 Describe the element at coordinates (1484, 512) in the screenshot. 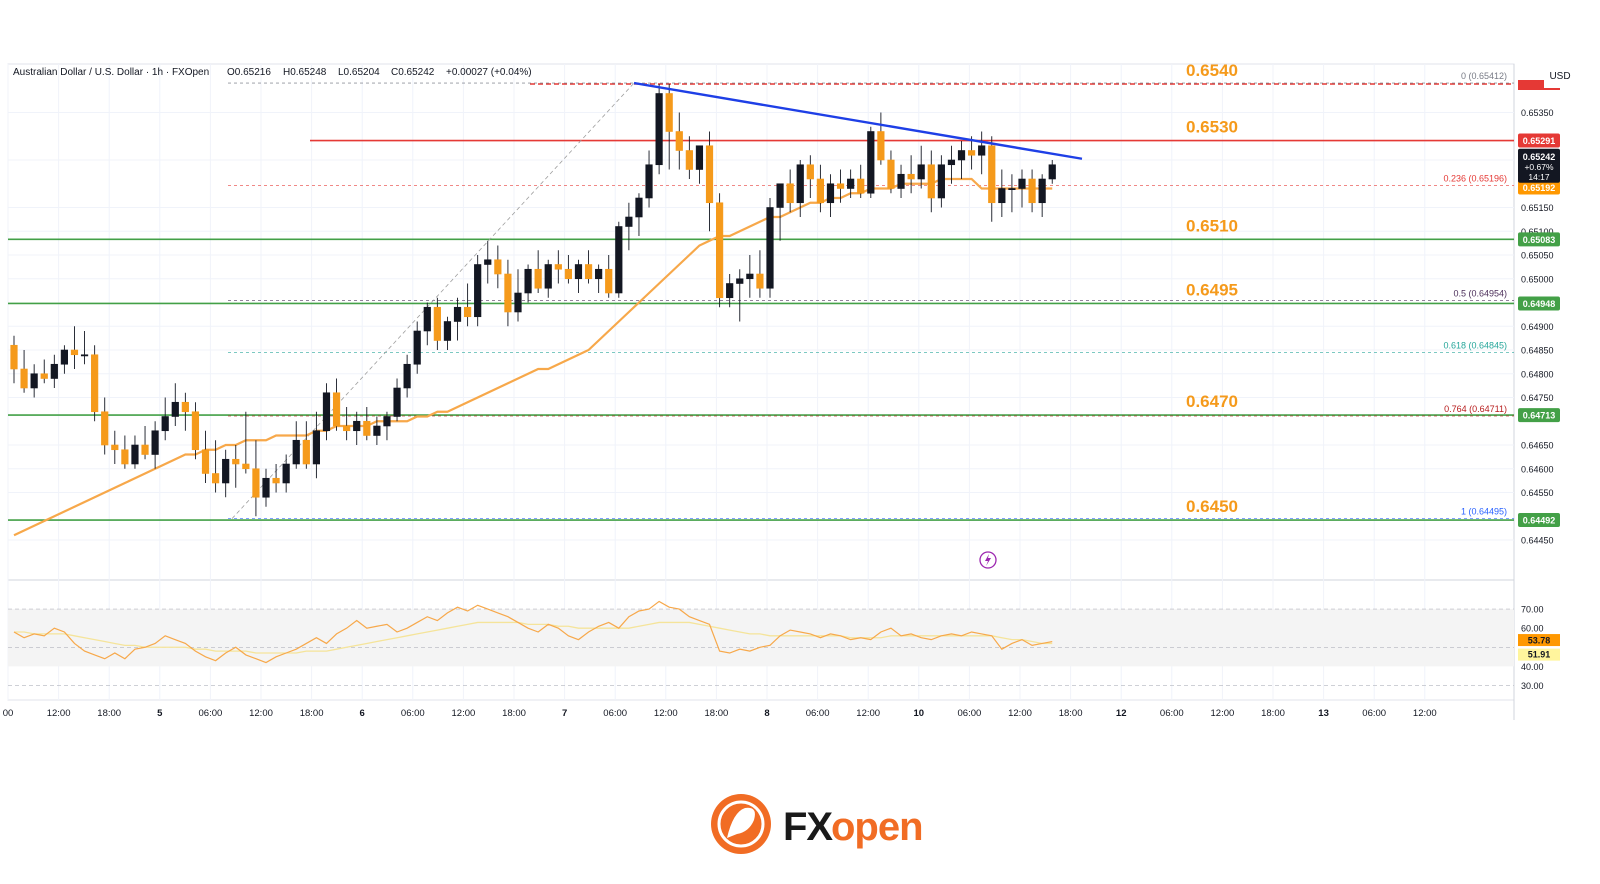

I see `fib-label: 1 (0.64495)` at that location.